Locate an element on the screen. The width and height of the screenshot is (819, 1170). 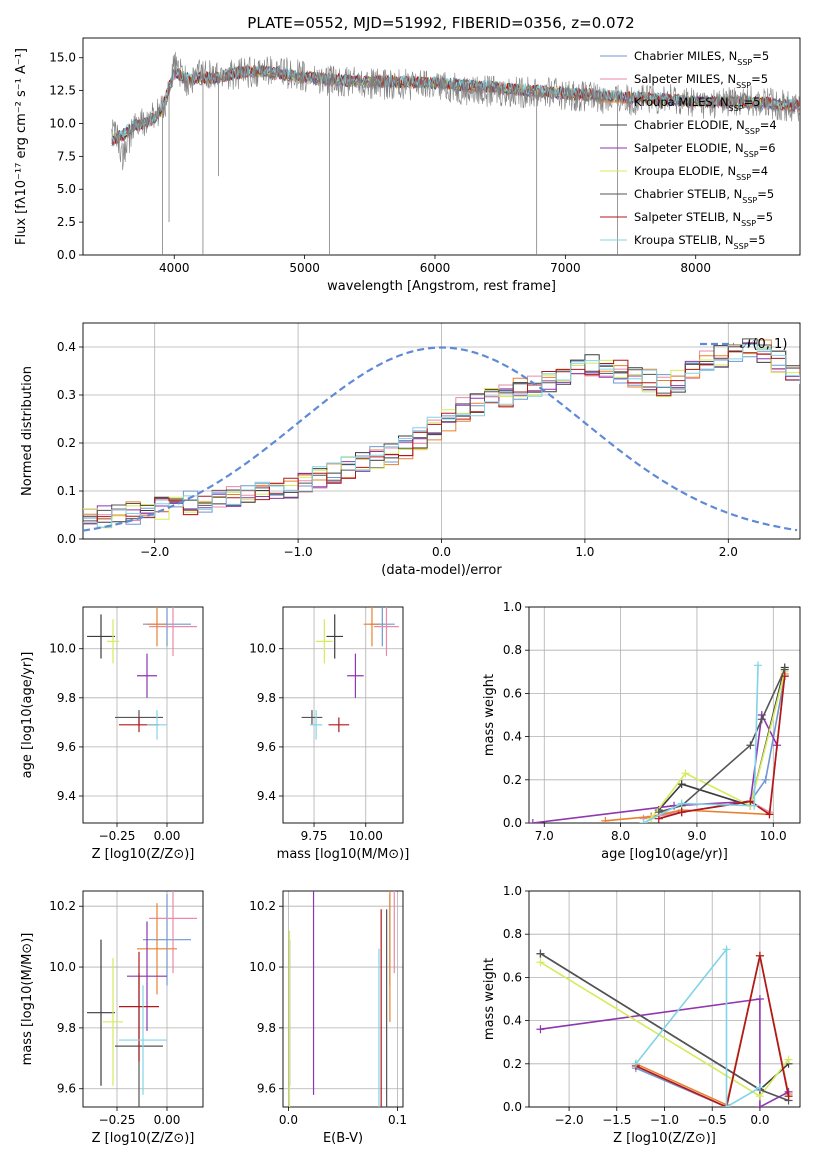
legend-label: Chabrier ELODIE, NSSP=4 is located at coordinates (705, 127).